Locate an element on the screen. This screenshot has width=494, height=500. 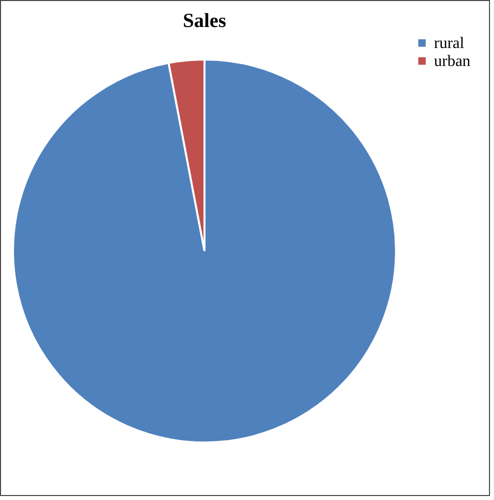
legend-label: urban is located at coordinates (452, 61).